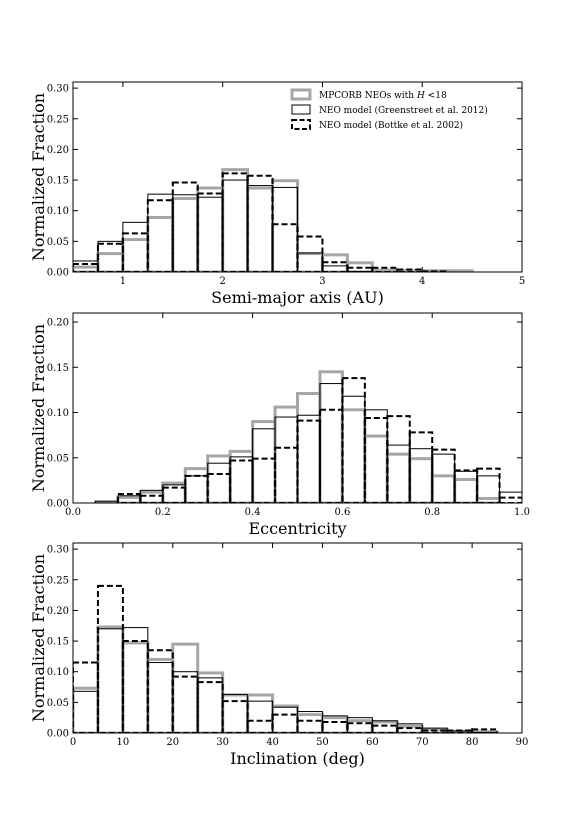  I want to click on legend-label-mpc: MPCORB NEOs with H <18, so click(383, 96).